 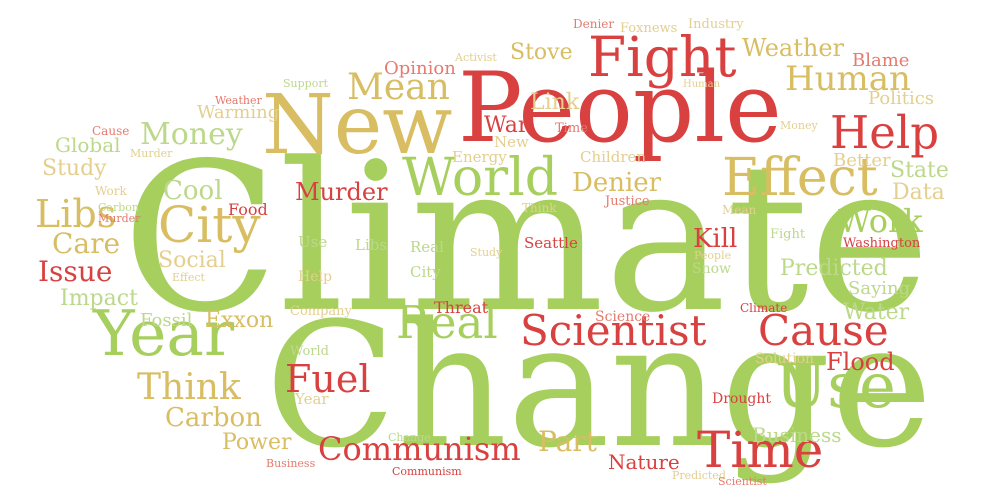 What do you see at coordinates (918, 192) in the screenshot?
I see `word-data: Data` at bounding box center [918, 192].